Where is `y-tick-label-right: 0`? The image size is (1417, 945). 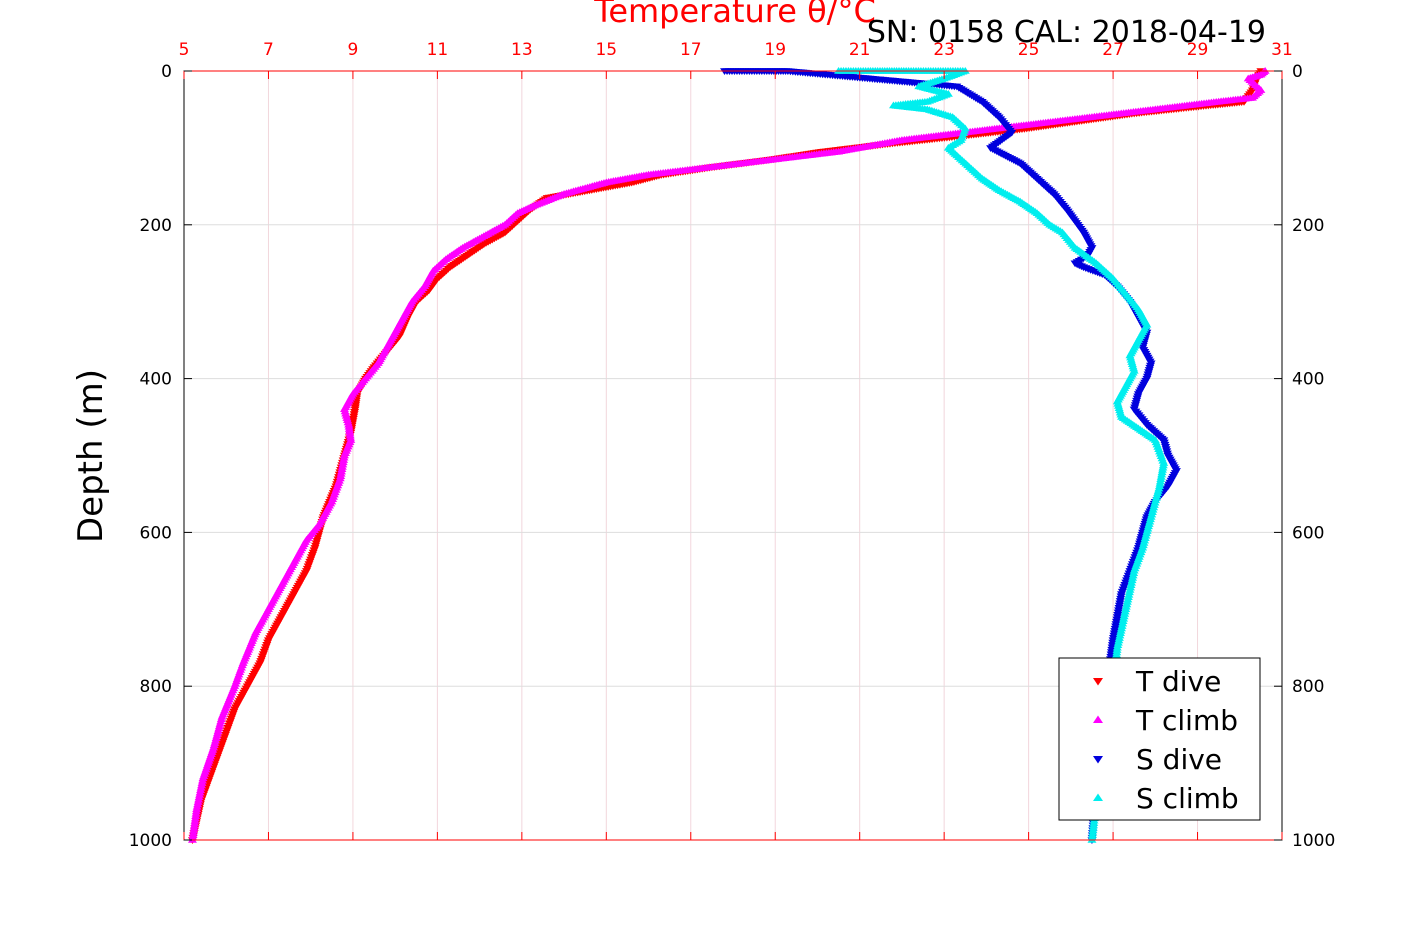 y-tick-label-right: 0 is located at coordinates (1297, 72).